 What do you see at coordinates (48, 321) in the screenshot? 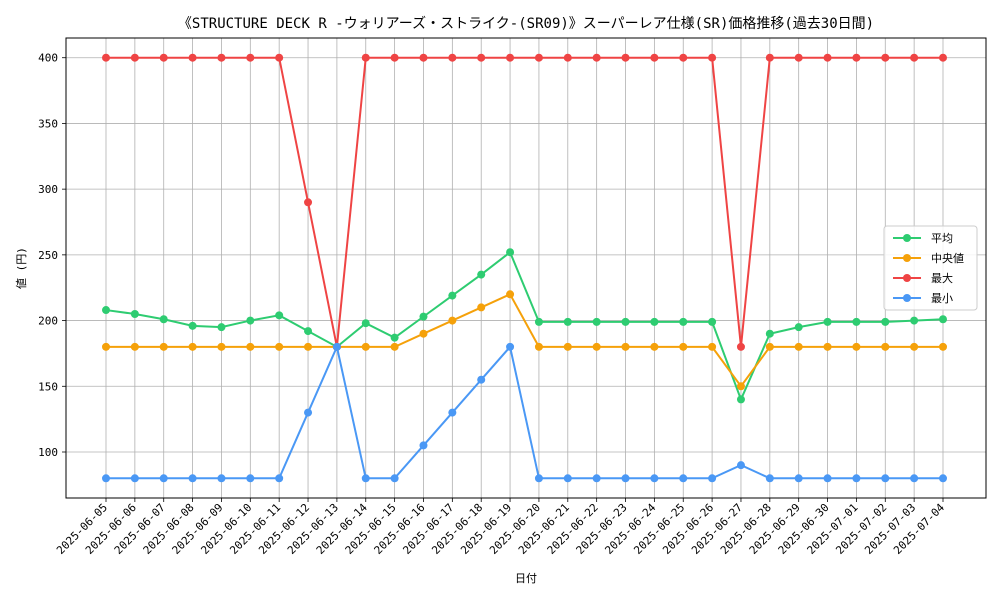
I see `y-tick-label: 200` at bounding box center [48, 321].